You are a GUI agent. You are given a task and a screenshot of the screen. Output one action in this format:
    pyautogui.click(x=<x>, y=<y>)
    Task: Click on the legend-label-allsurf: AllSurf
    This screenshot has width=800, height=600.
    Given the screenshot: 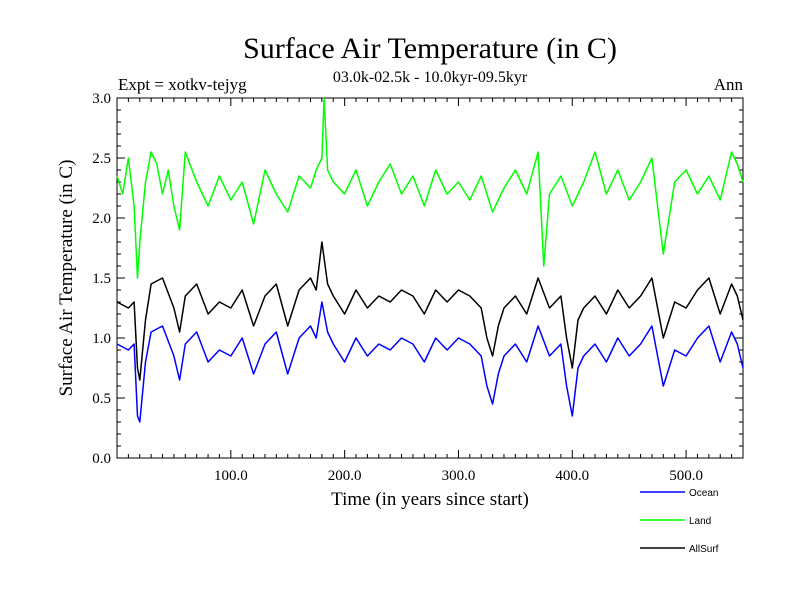 What is the action you would take?
    pyautogui.click(x=704, y=549)
    